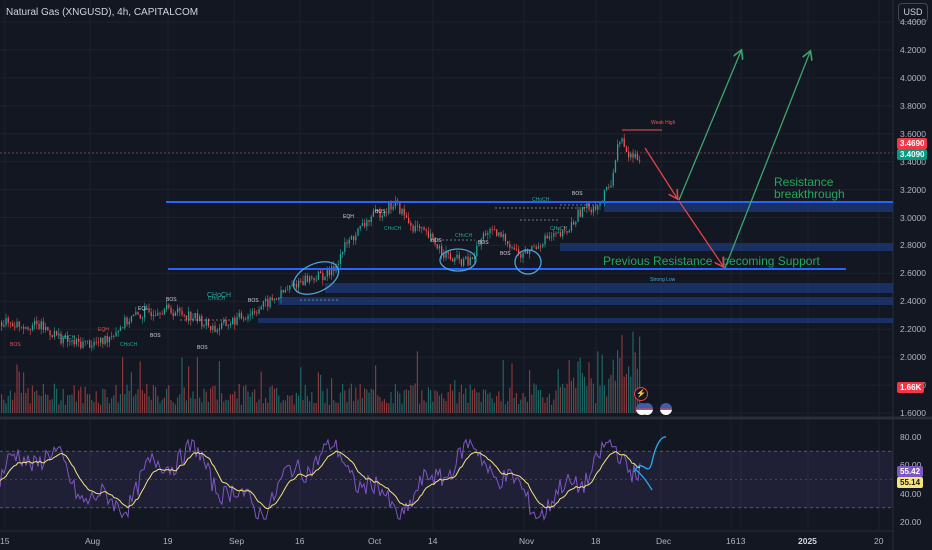  I want to click on currency-selector: USD, so click(913, 12).